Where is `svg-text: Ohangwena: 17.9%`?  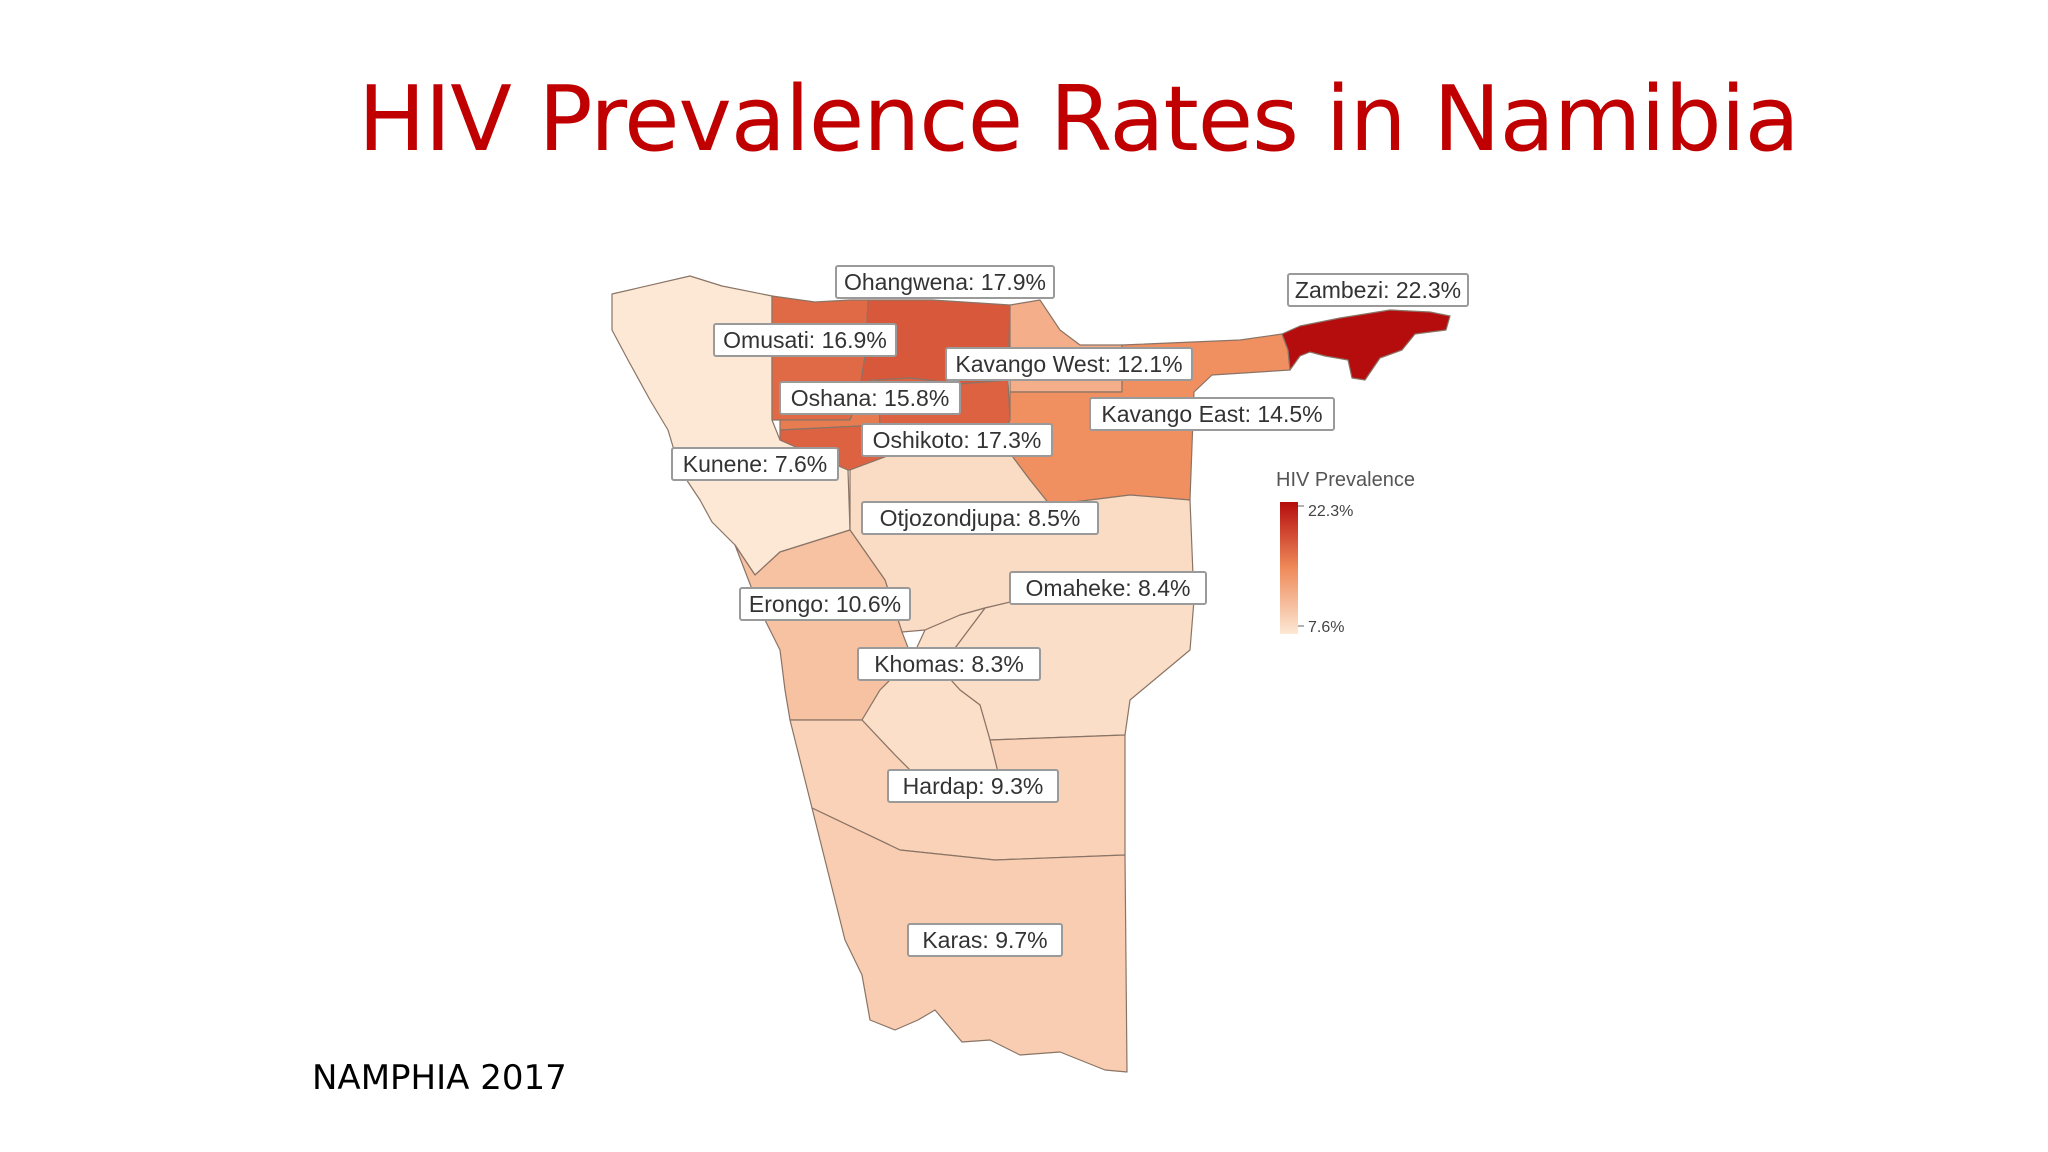
svg-text: Ohangwena: 17.9% is located at coordinates (945, 282).